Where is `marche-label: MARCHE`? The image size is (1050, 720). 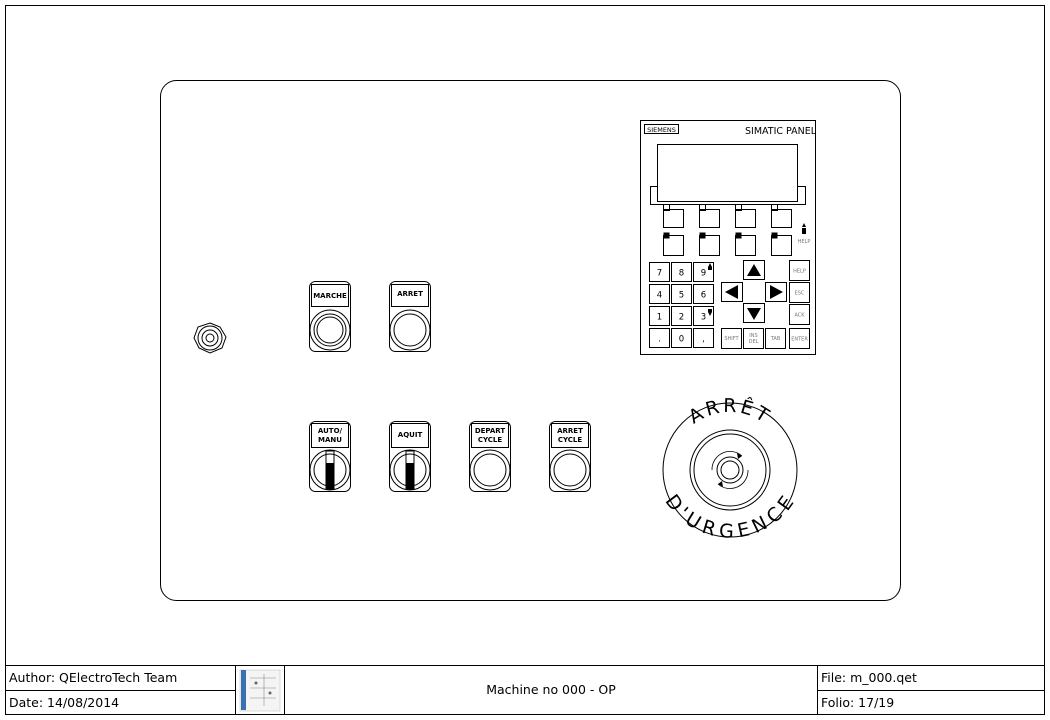
marche-label: MARCHE is located at coordinates (330, 296).